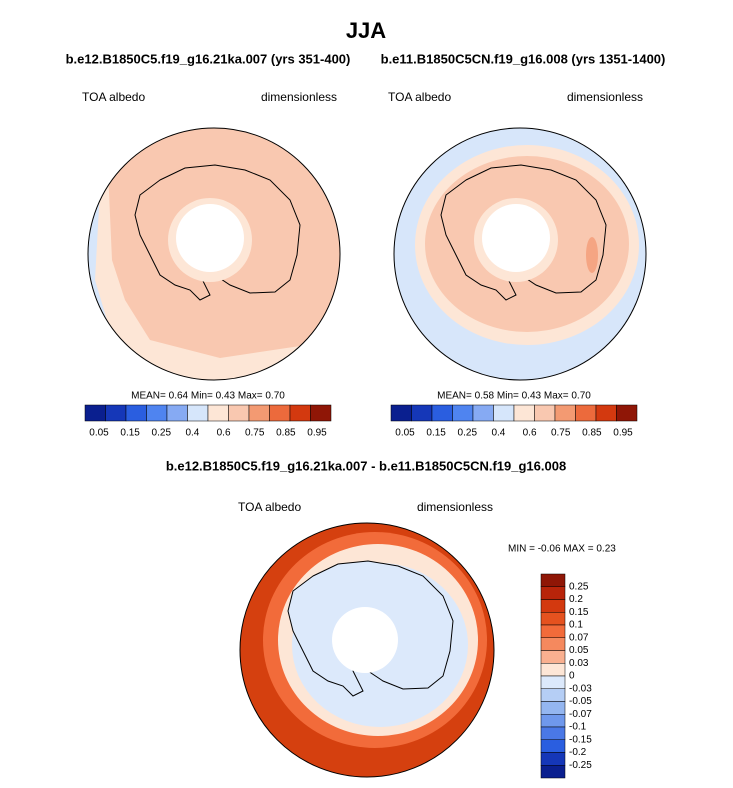  Describe the element at coordinates (562, 549) in the screenshot. I see `stats: MIN = -0.06 MAX = 0.23` at that location.